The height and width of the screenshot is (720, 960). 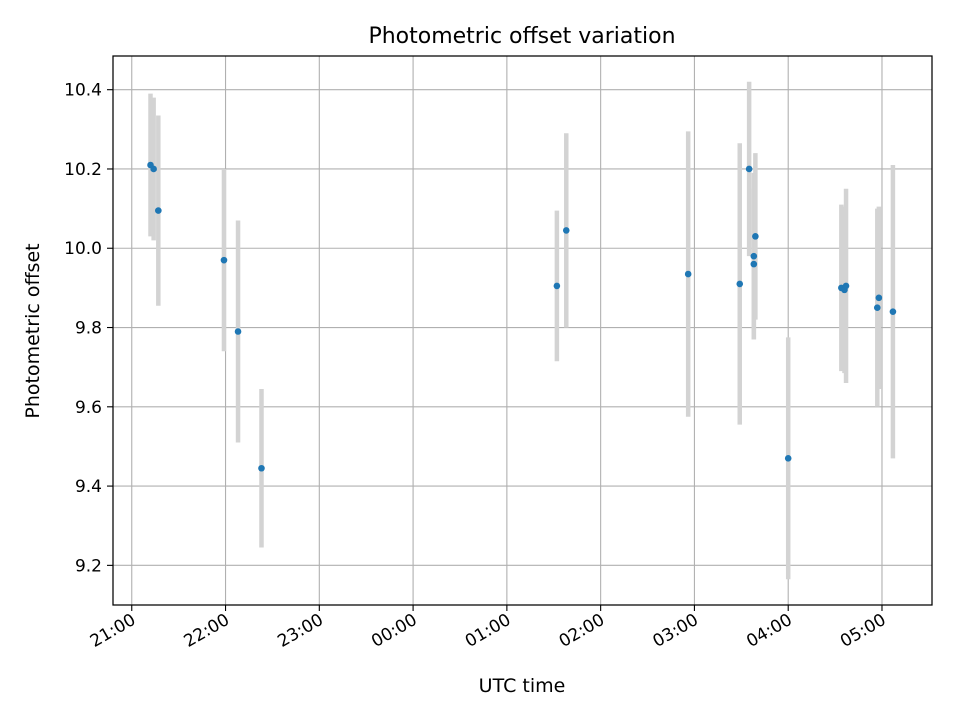 I want to click on chart-title: Photometric offset variation, so click(x=521, y=36).